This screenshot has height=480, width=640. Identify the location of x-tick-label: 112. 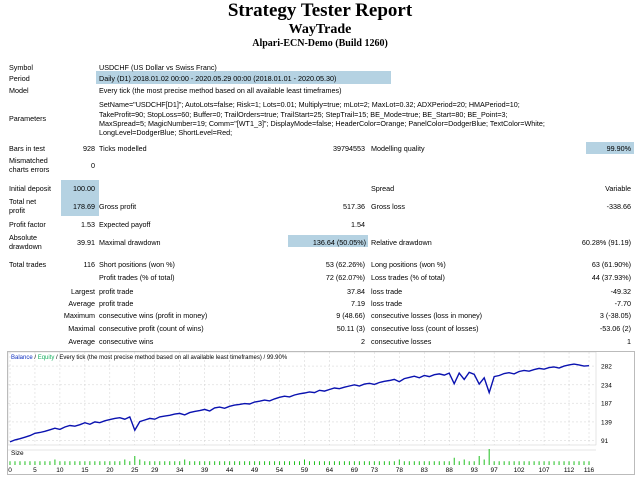
(569, 470).